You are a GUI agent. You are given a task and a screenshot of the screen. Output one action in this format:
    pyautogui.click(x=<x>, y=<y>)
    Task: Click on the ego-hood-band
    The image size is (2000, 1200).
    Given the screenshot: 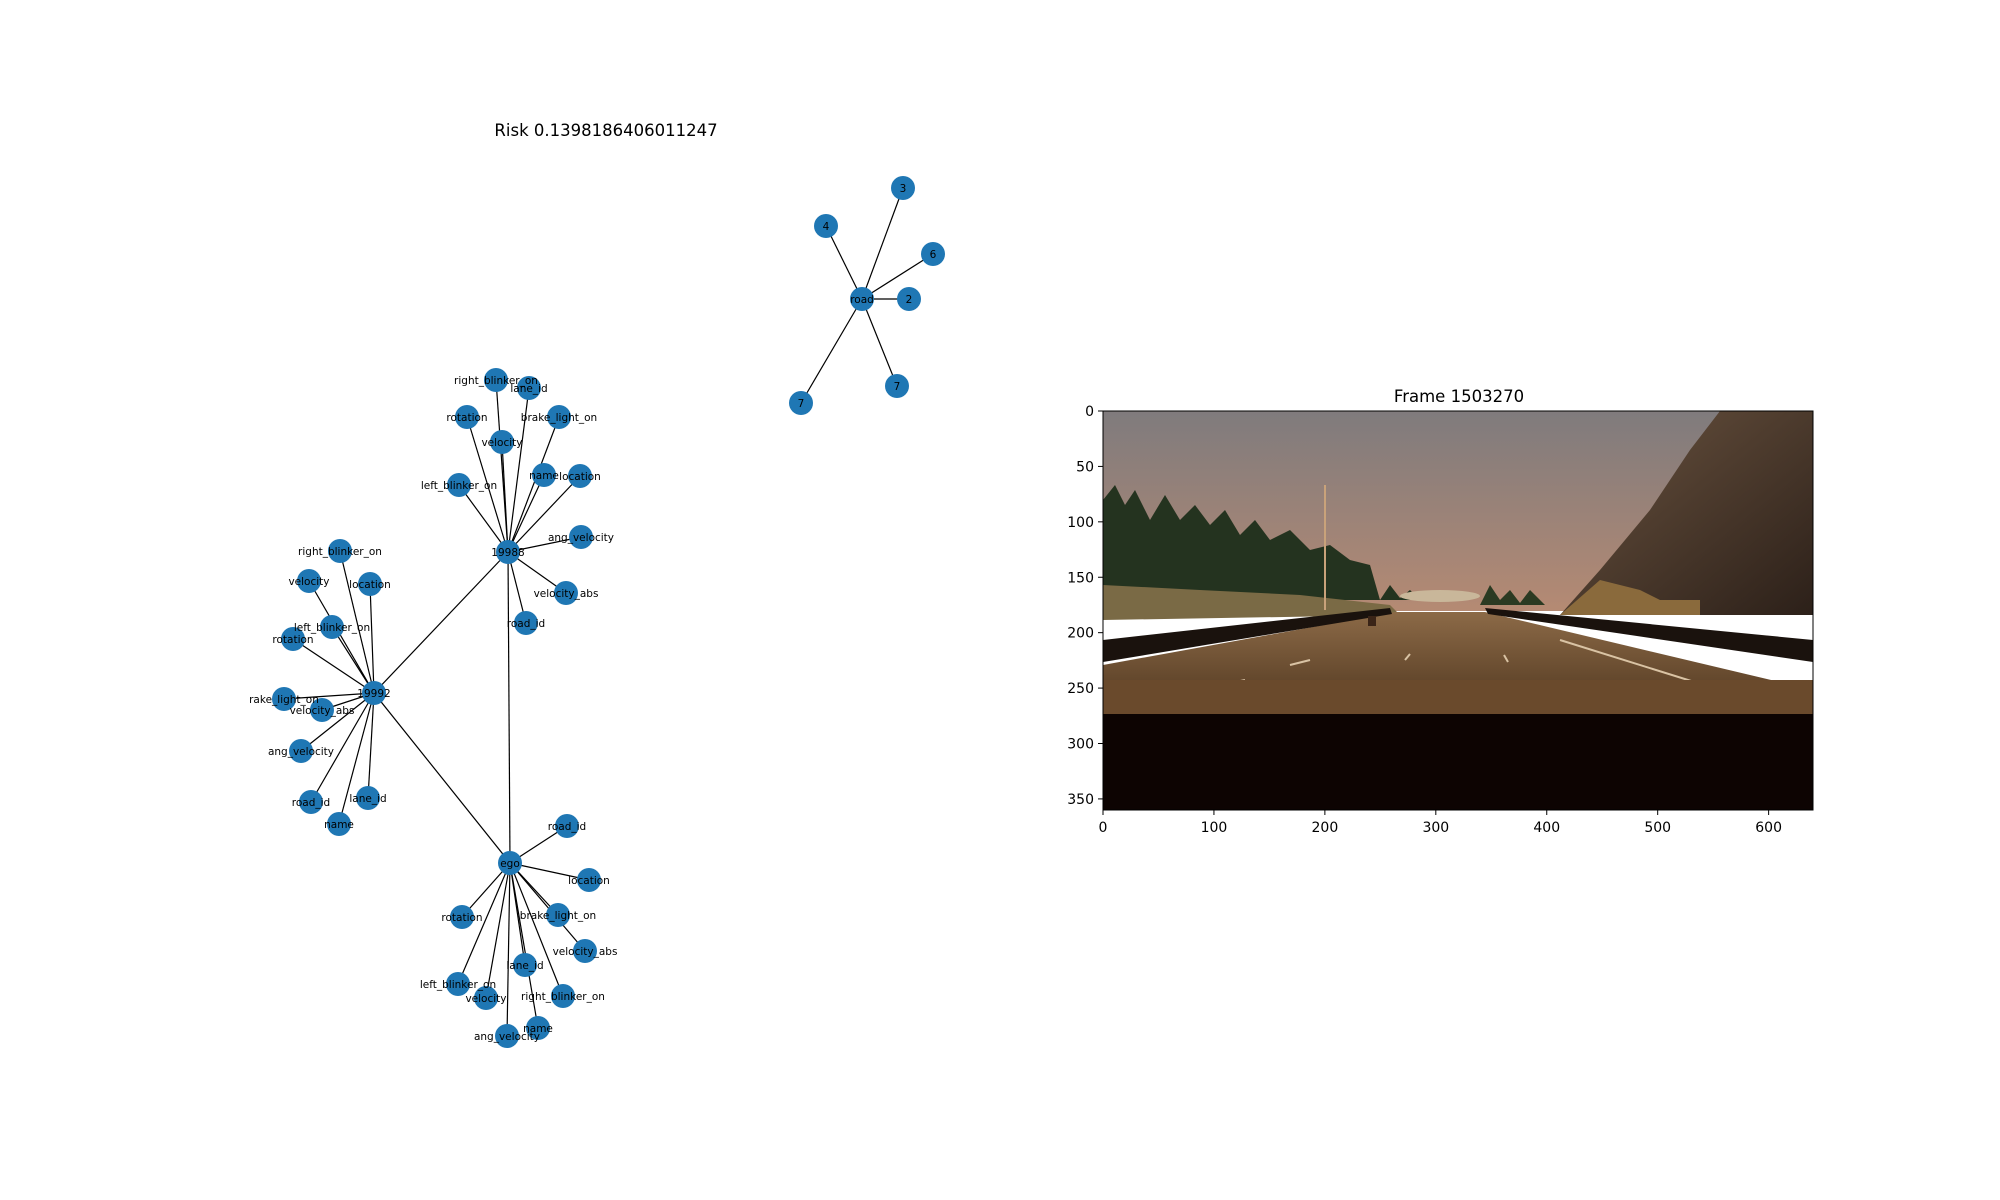 What is the action you would take?
    pyautogui.click(x=1458, y=697)
    